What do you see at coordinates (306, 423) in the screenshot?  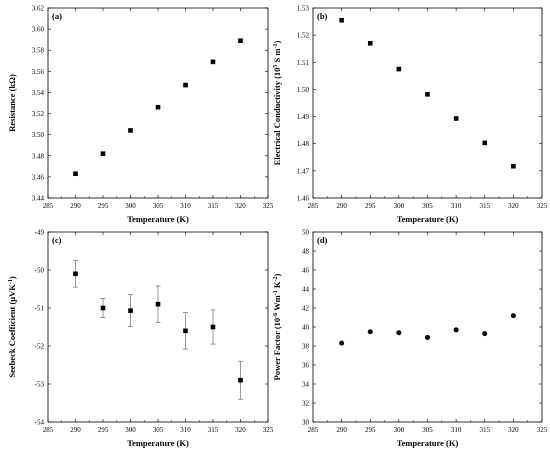 I see `y-tick-label: 30` at bounding box center [306, 423].